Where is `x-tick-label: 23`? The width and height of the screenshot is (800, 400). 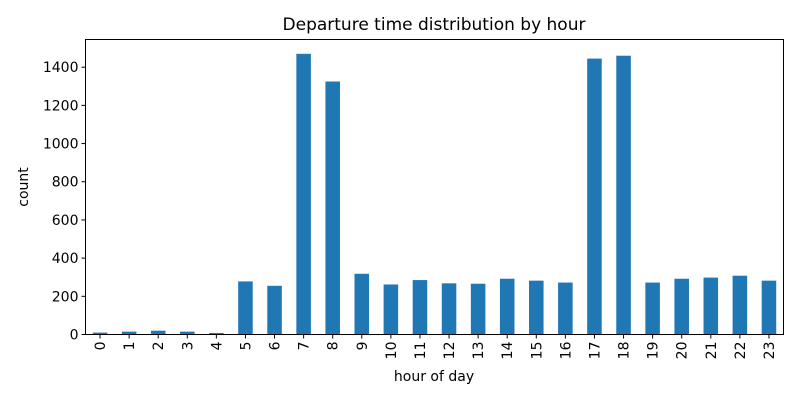
x-tick-label: 23 is located at coordinates (770, 351).